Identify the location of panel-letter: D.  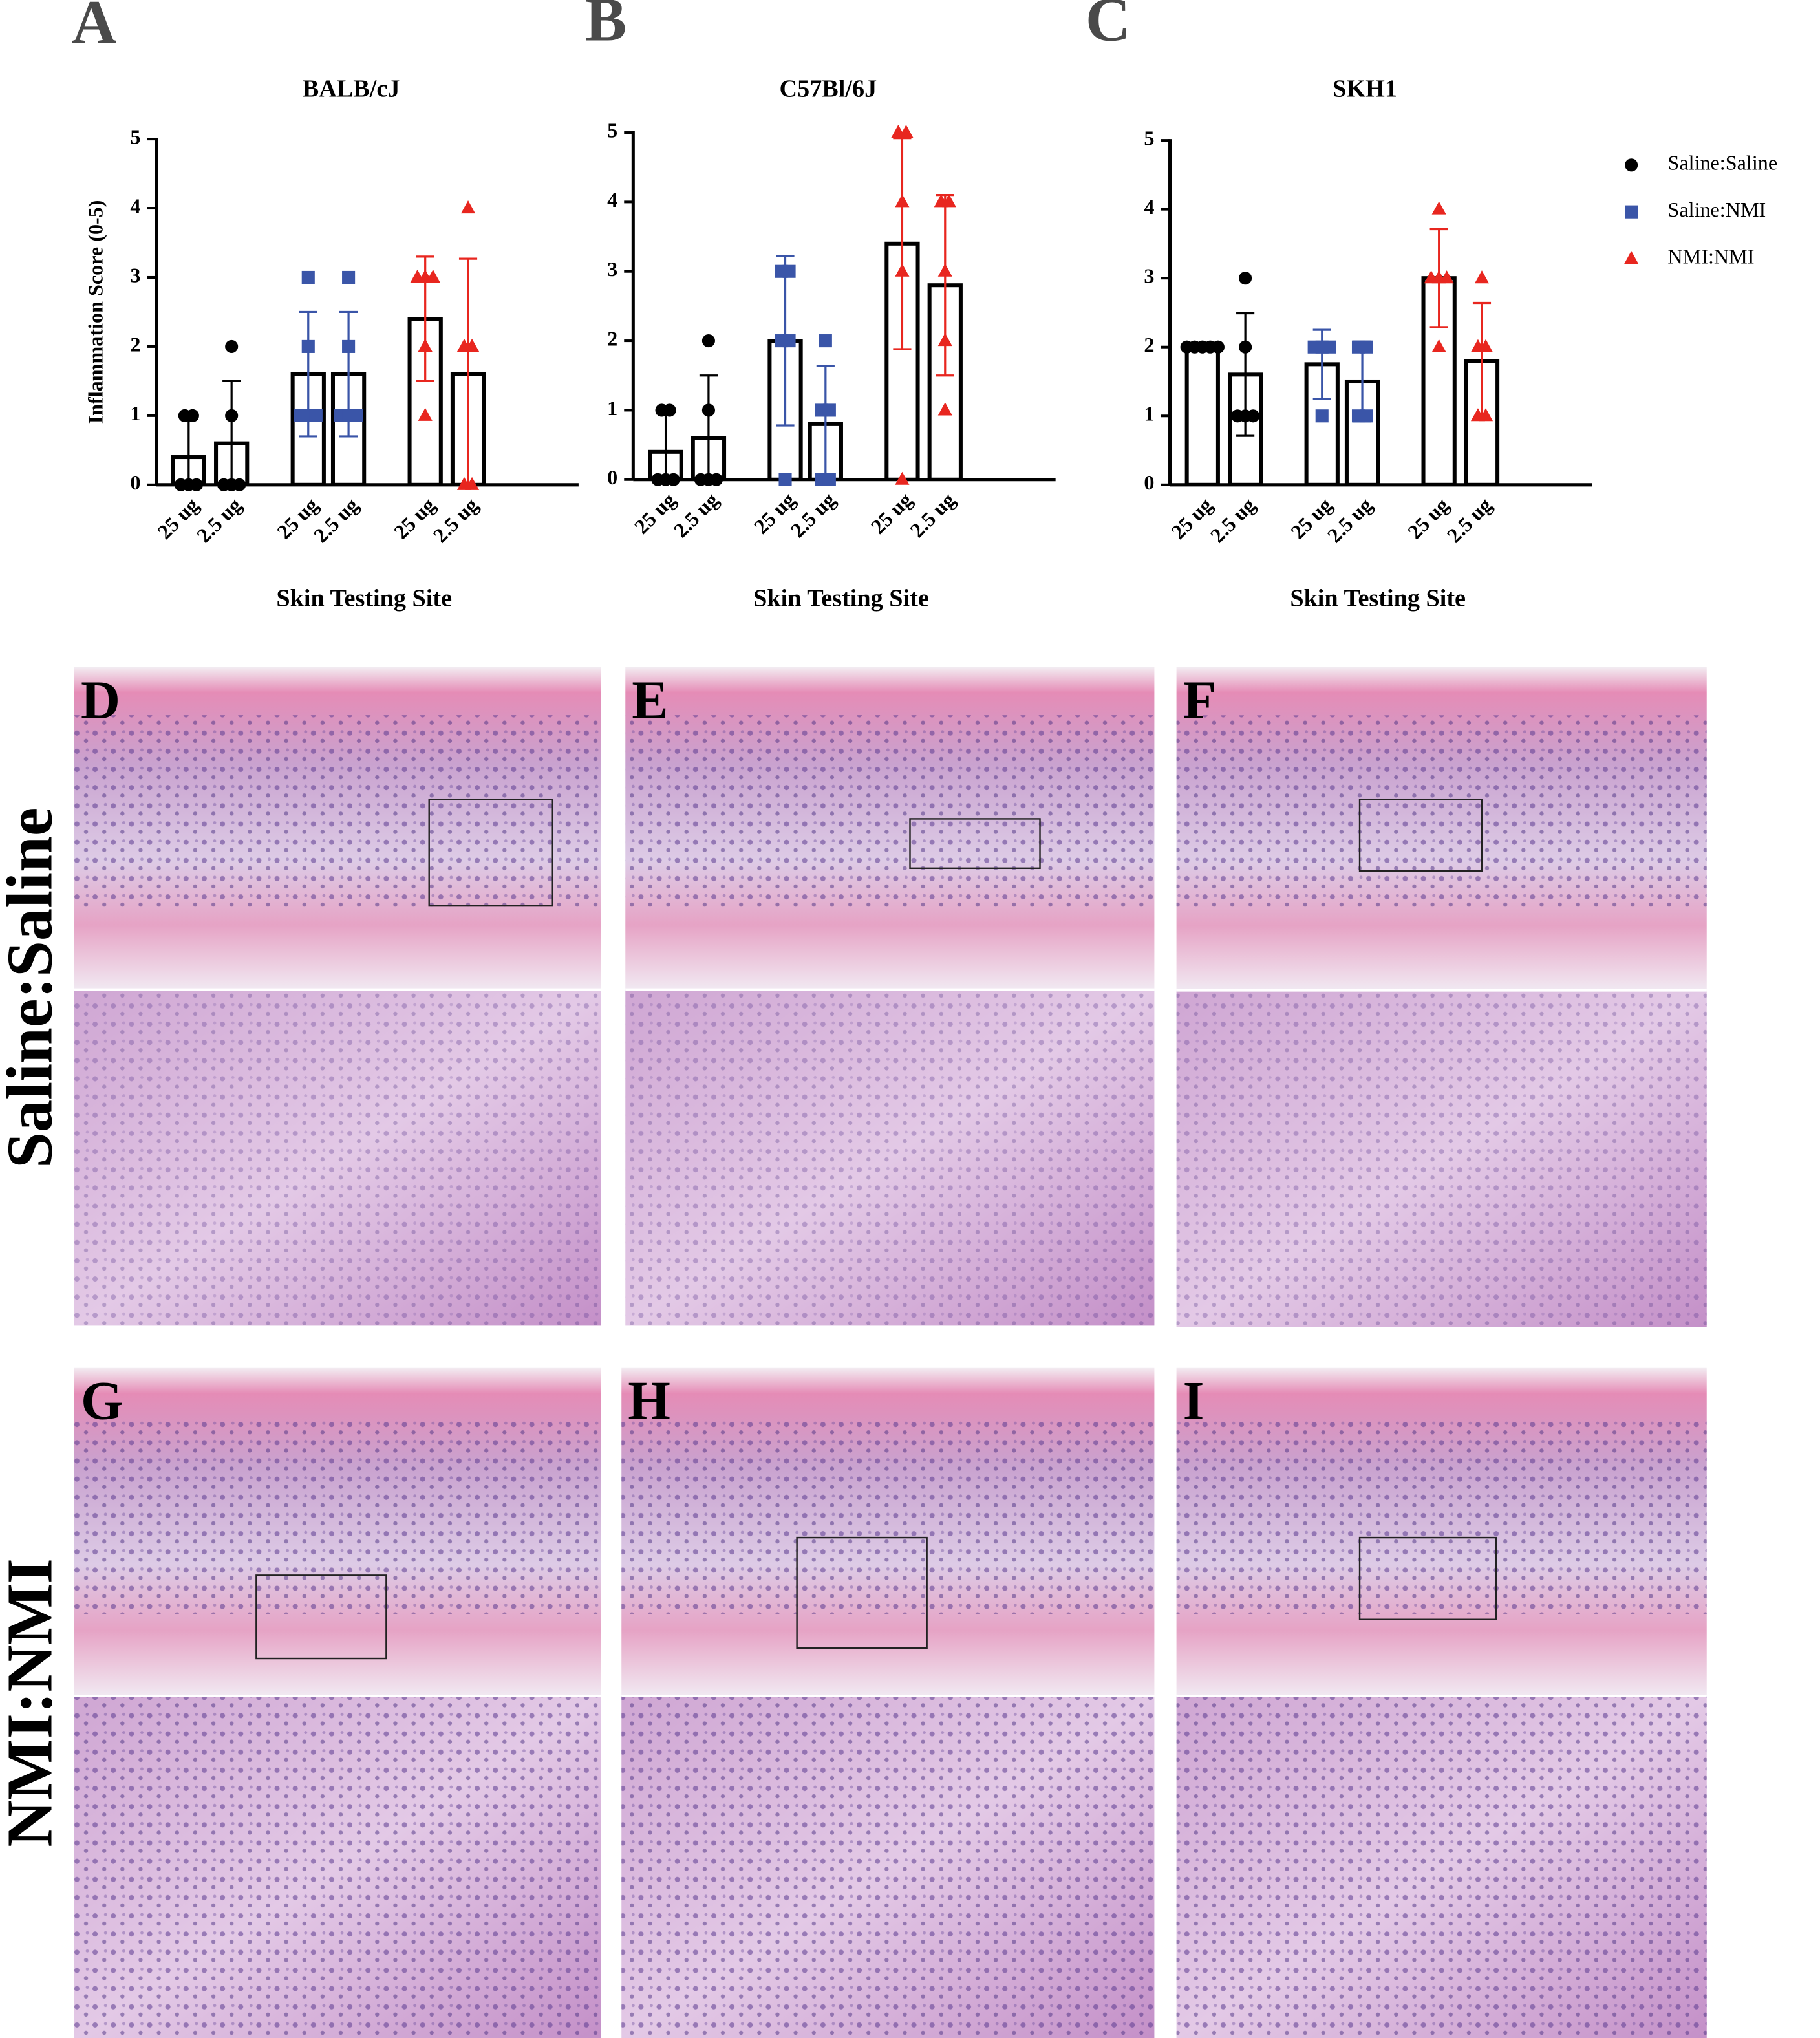
(100, 701).